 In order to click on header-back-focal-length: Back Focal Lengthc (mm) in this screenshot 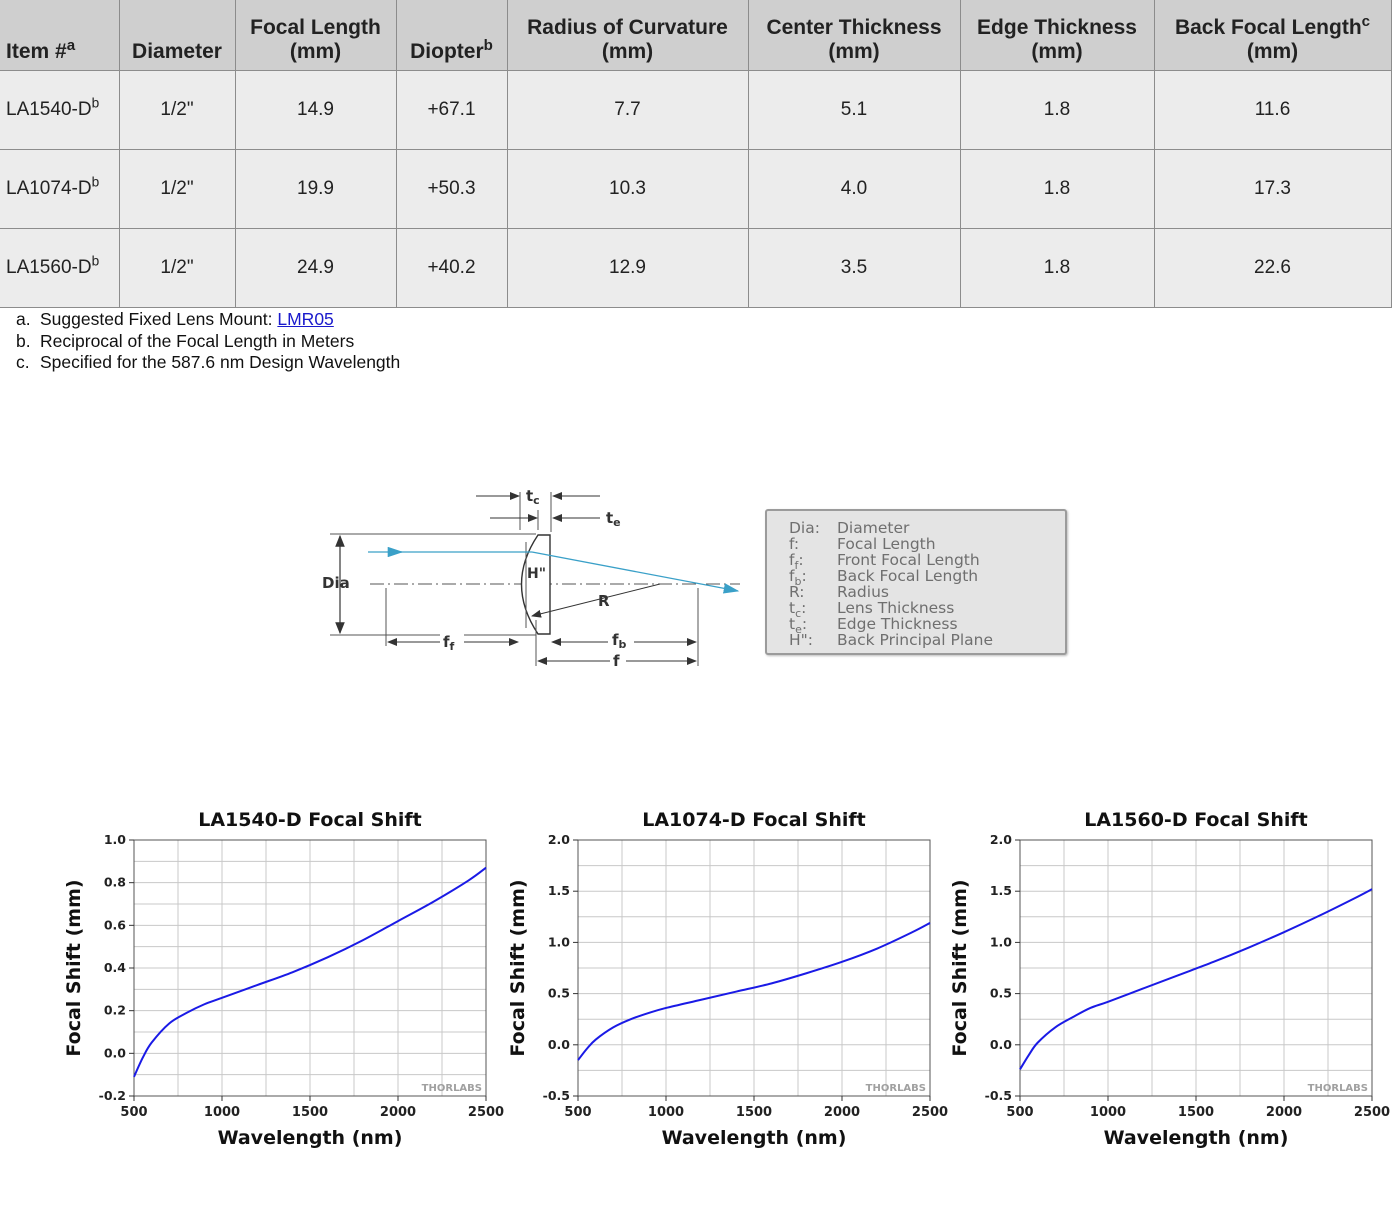, I will do `click(1272, 35)`.